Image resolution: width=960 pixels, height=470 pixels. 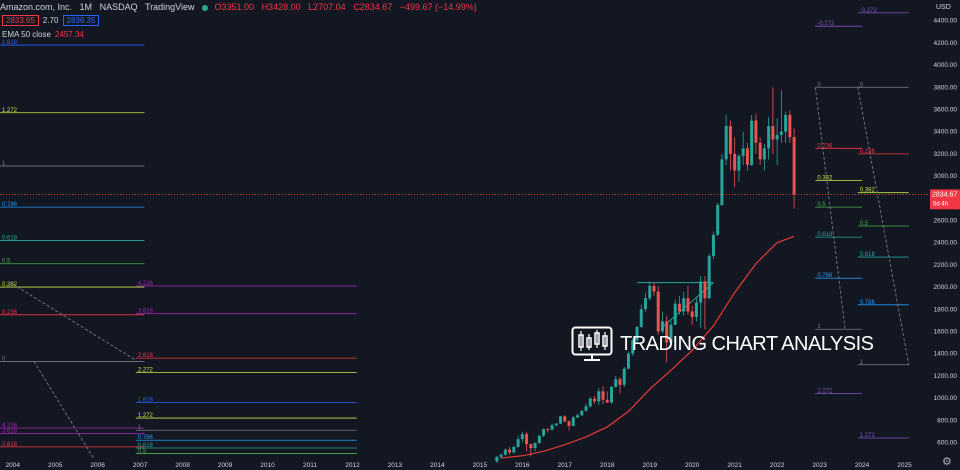 What do you see at coordinates (565, 465) in the screenshot?
I see `x-tick-label: 2017` at bounding box center [565, 465].